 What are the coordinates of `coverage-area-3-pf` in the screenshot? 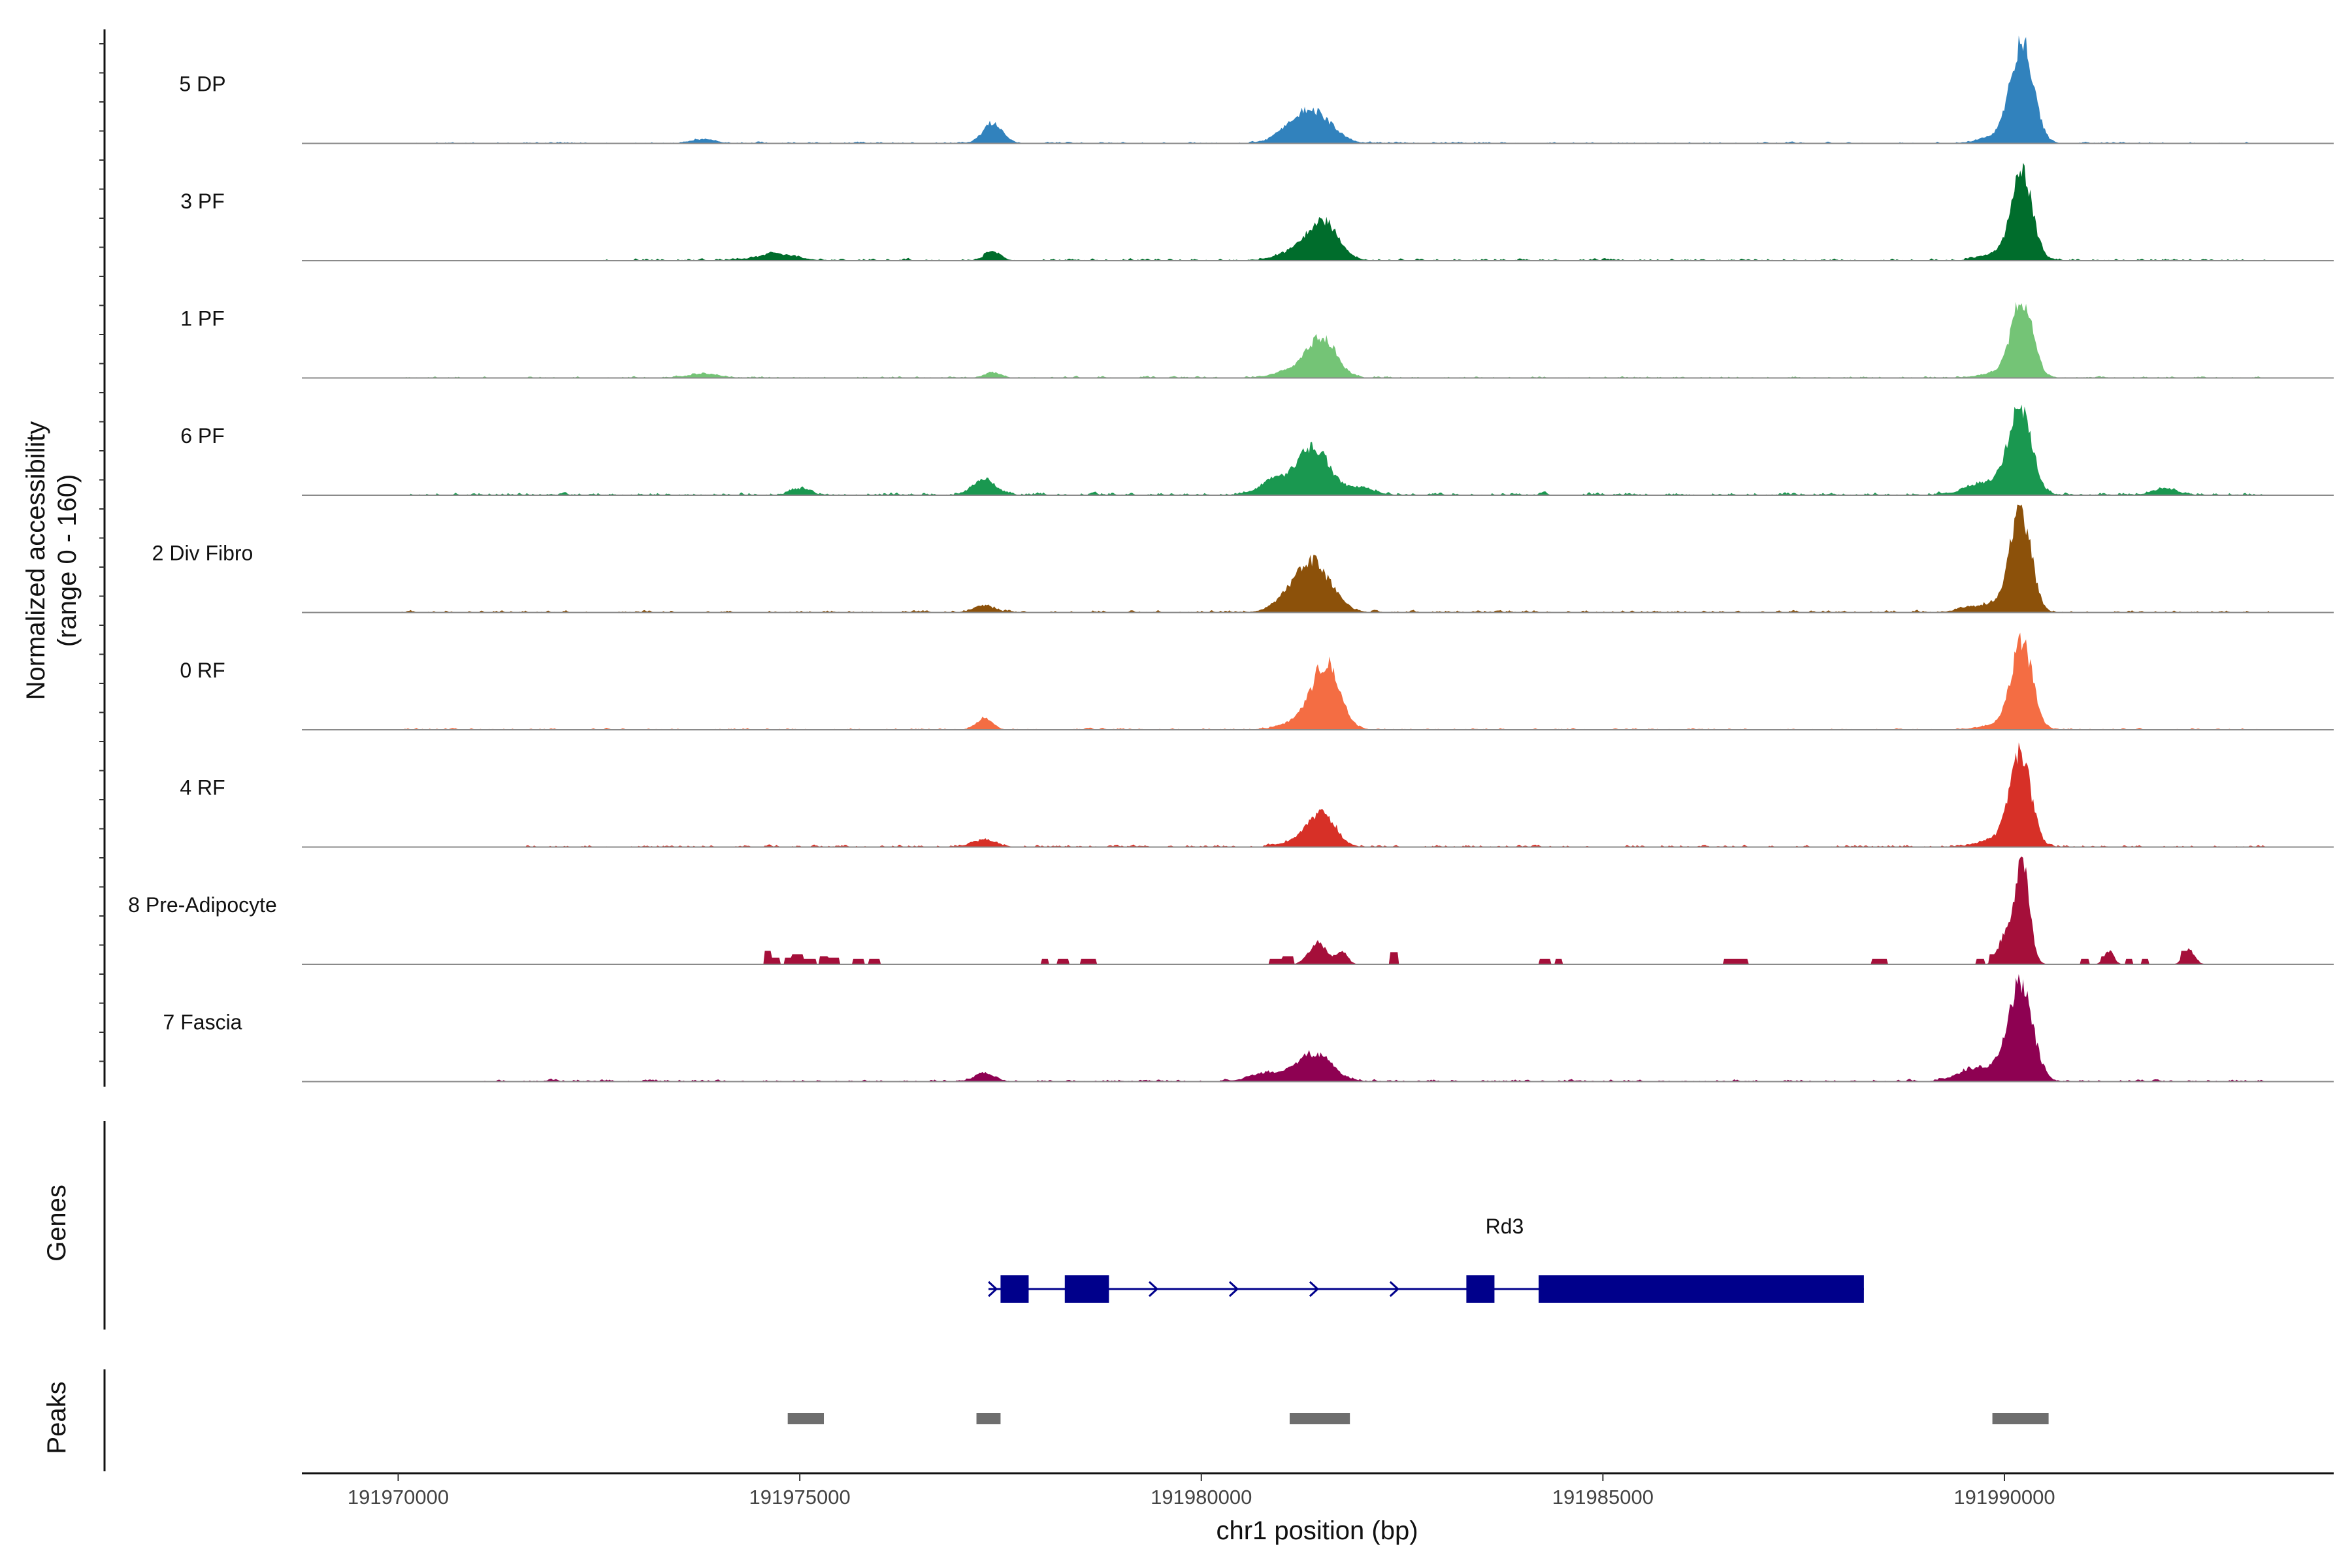 It's located at (1318, 212).